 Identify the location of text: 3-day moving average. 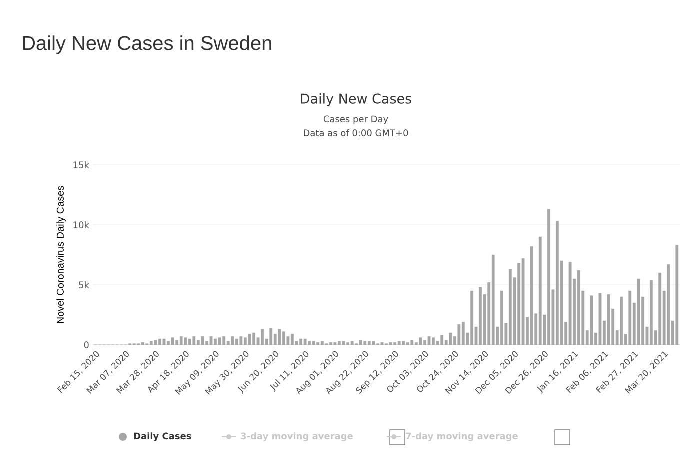
(297, 437).